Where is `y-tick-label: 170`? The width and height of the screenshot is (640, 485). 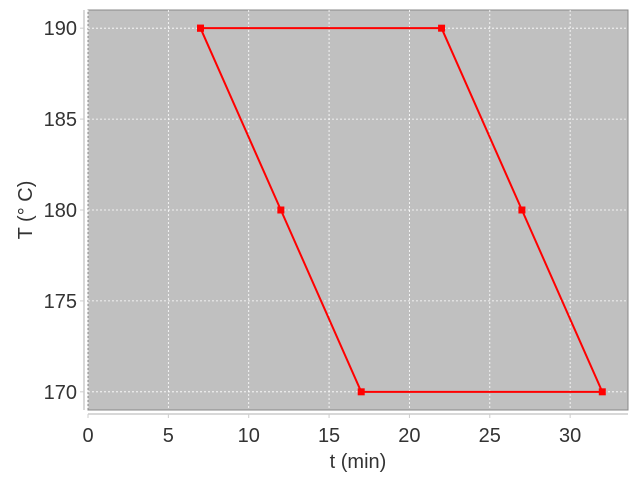 y-tick-label: 170 is located at coordinates (60, 393).